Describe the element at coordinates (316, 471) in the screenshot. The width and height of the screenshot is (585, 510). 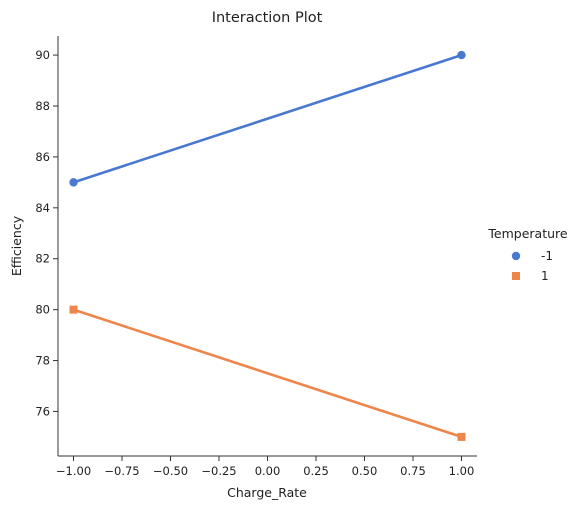
I see `x-tick-label: 0.25` at that location.